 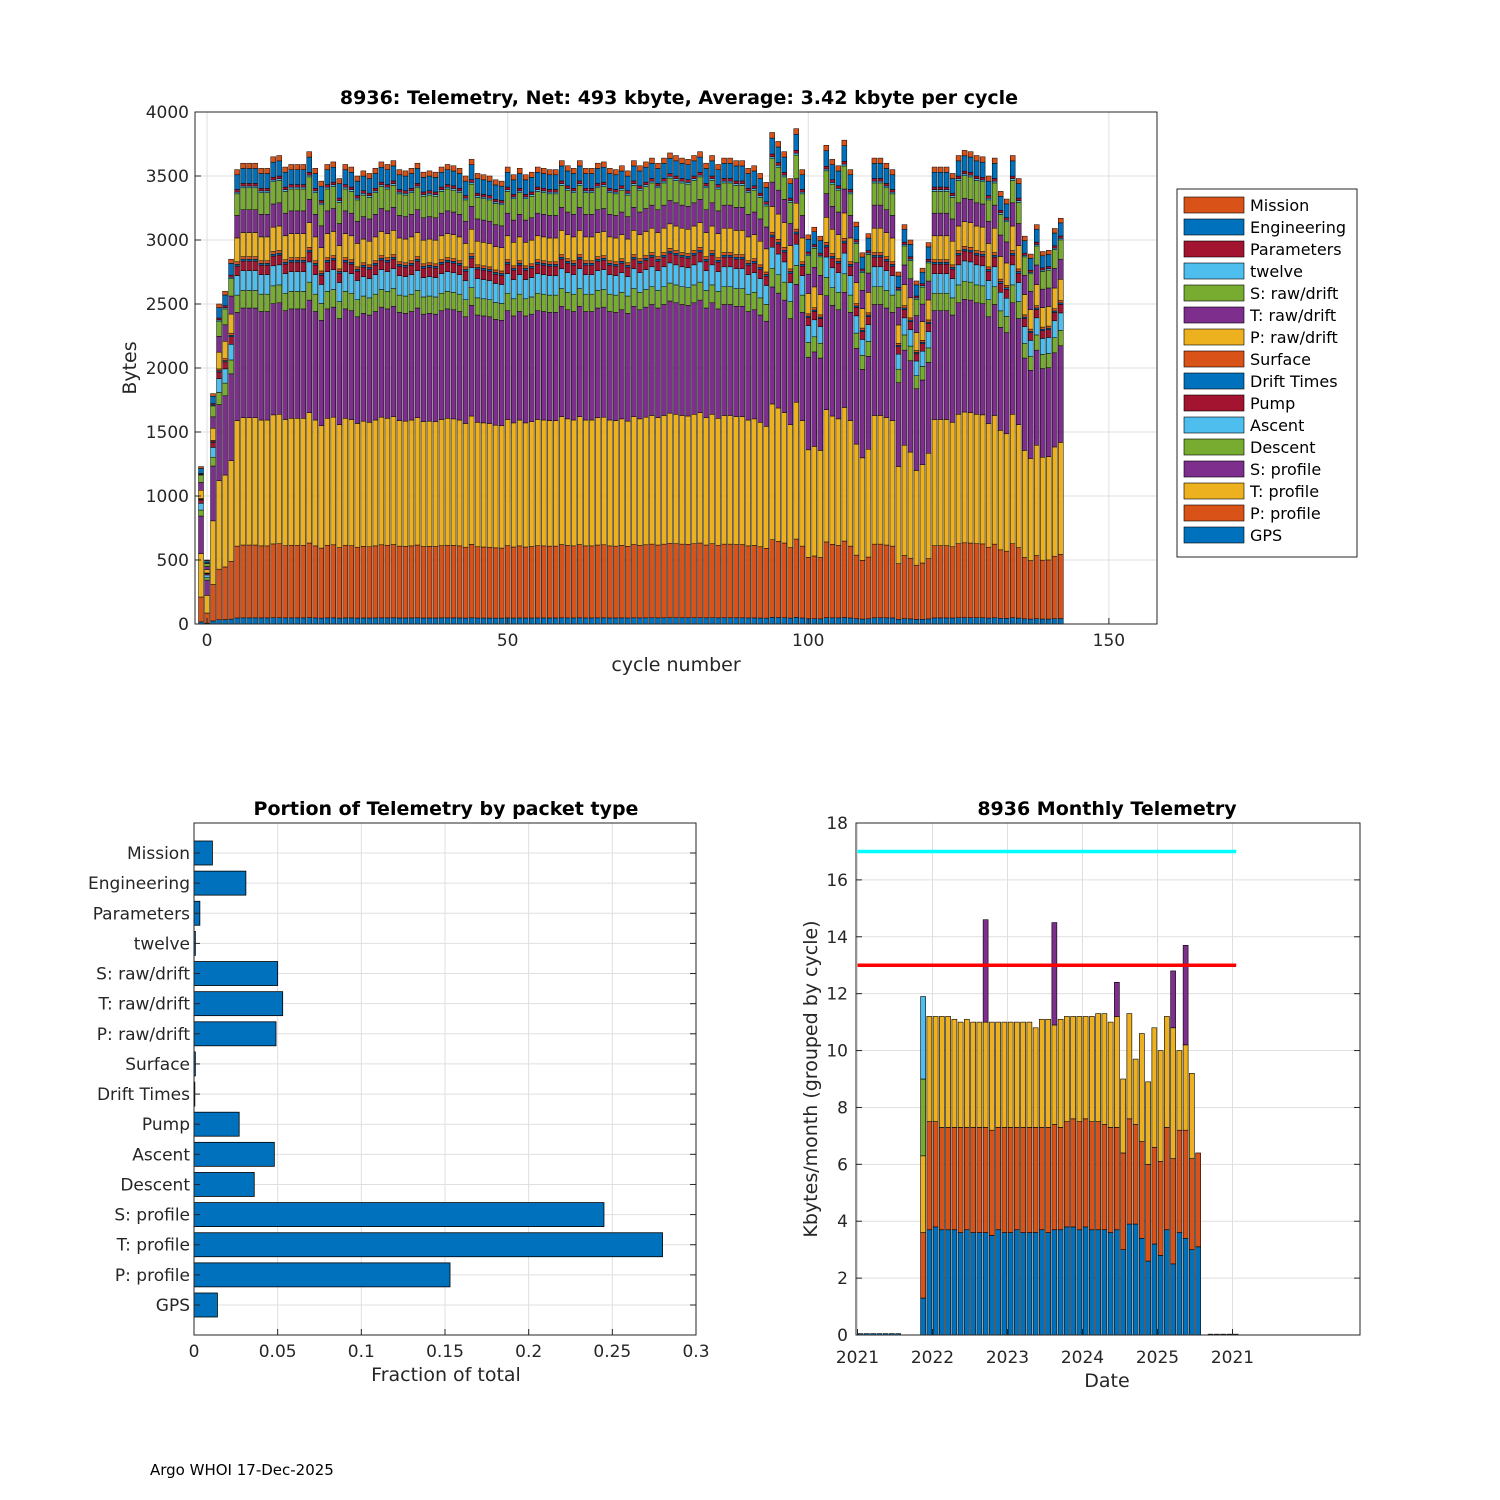 I want to click on y-tick-label: 2500, so click(x=167, y=305).